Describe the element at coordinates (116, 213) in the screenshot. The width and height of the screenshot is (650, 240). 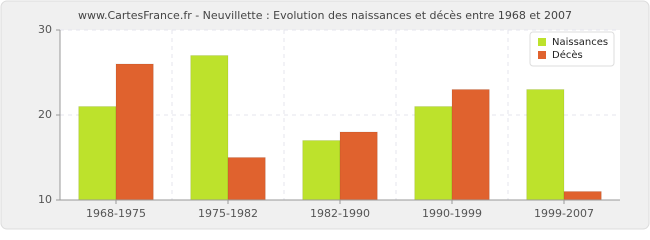
I see `x-tick-label: 1968-1975` at that location.